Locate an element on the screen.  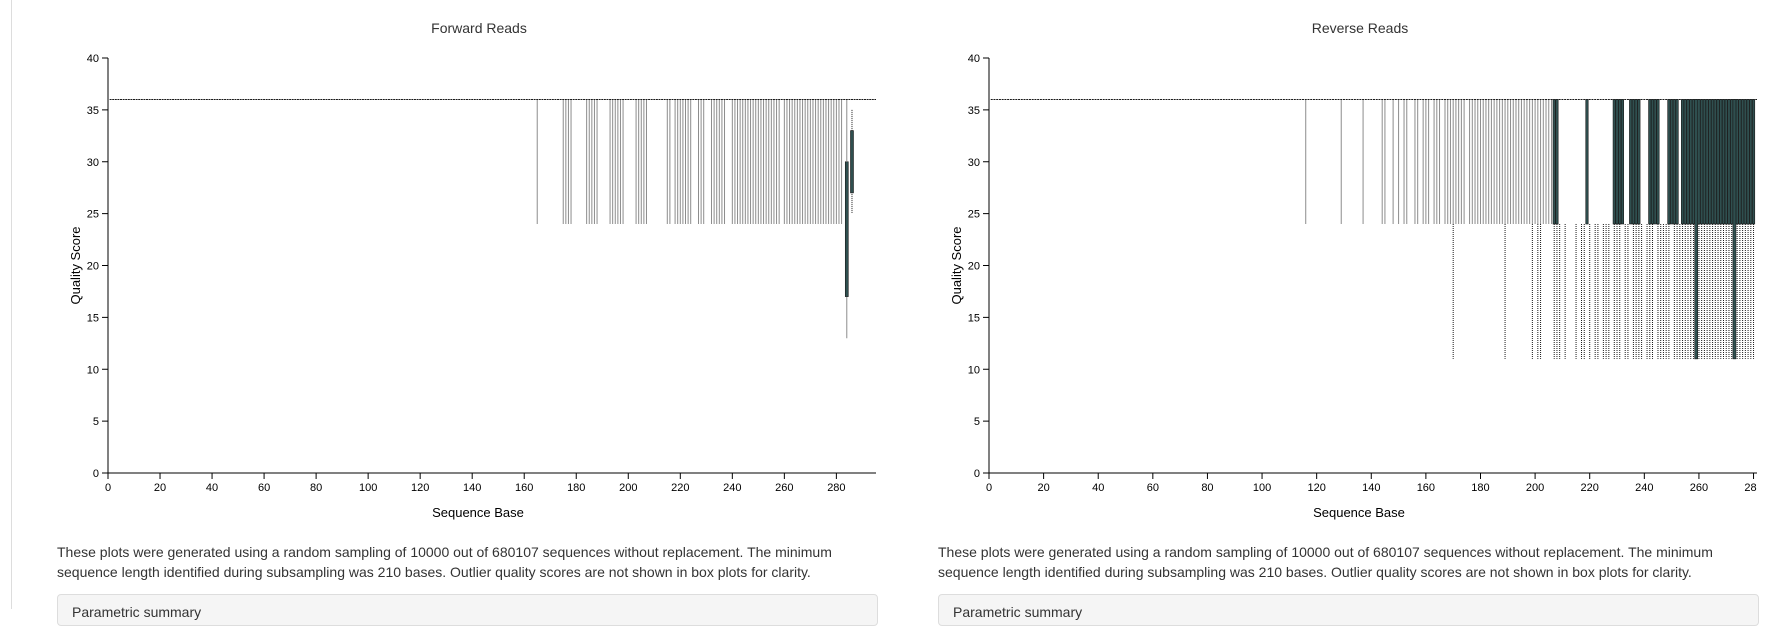
box-group is located at coordinates (1654, 162).